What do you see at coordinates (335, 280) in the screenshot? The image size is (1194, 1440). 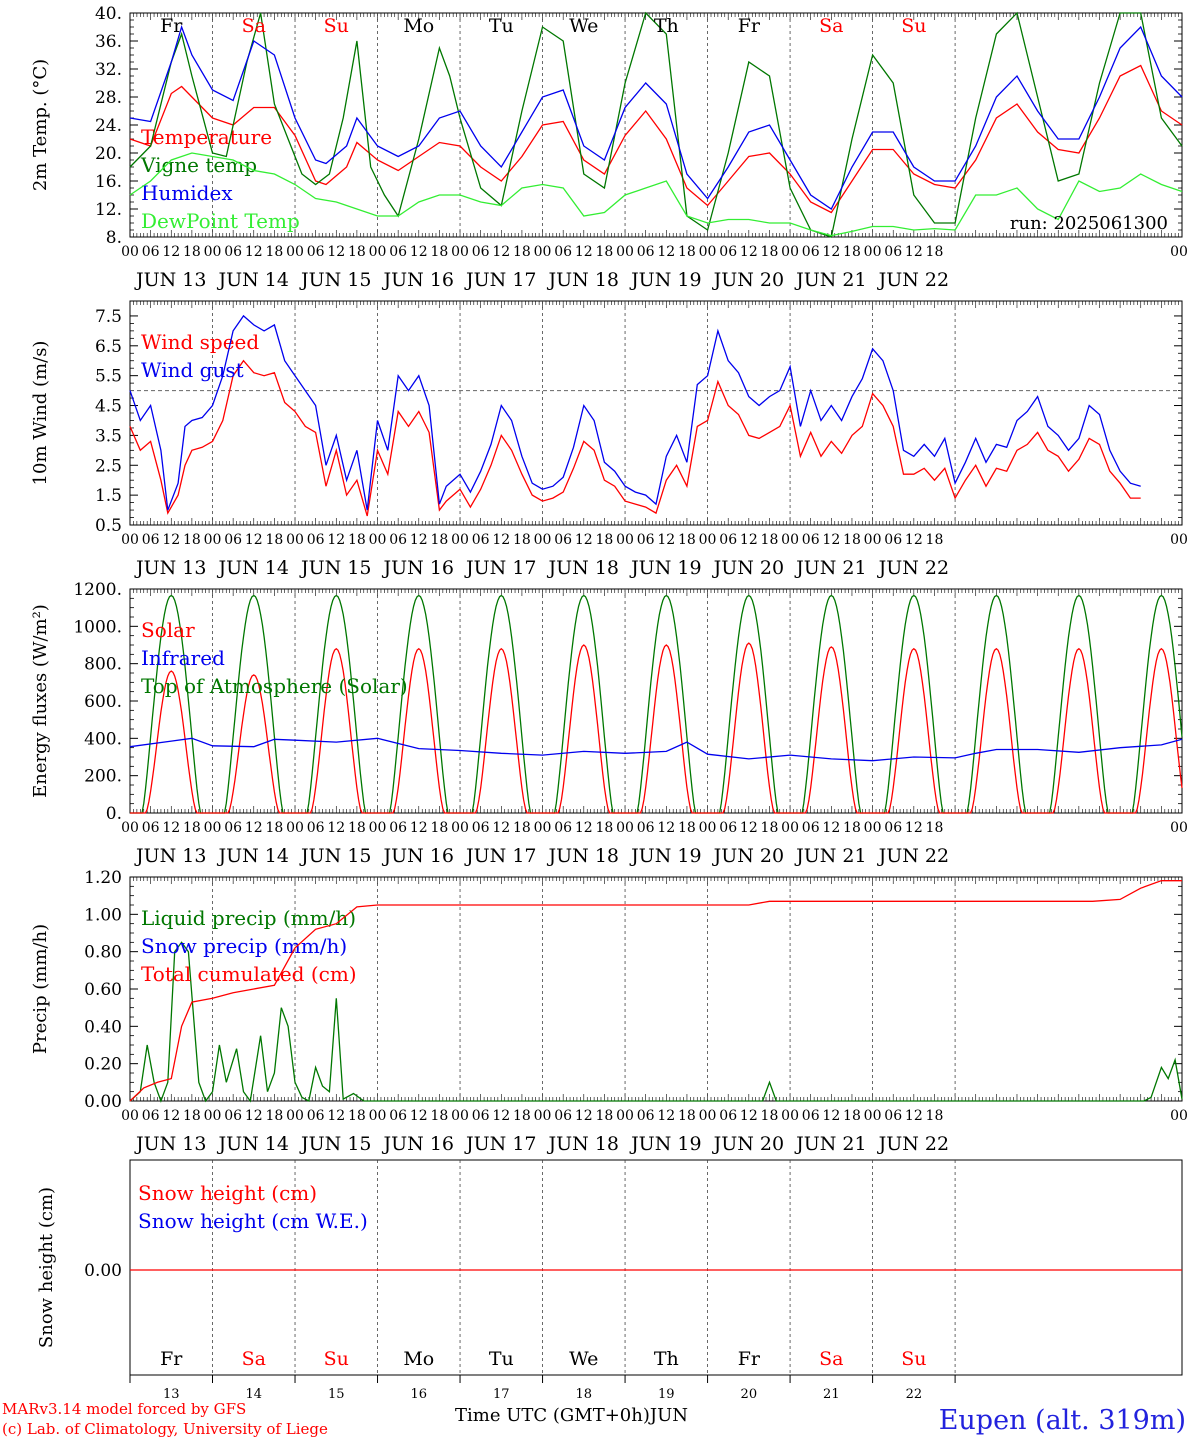 I see `x-day-label: JUN 15` at bounding box center [335, 280].